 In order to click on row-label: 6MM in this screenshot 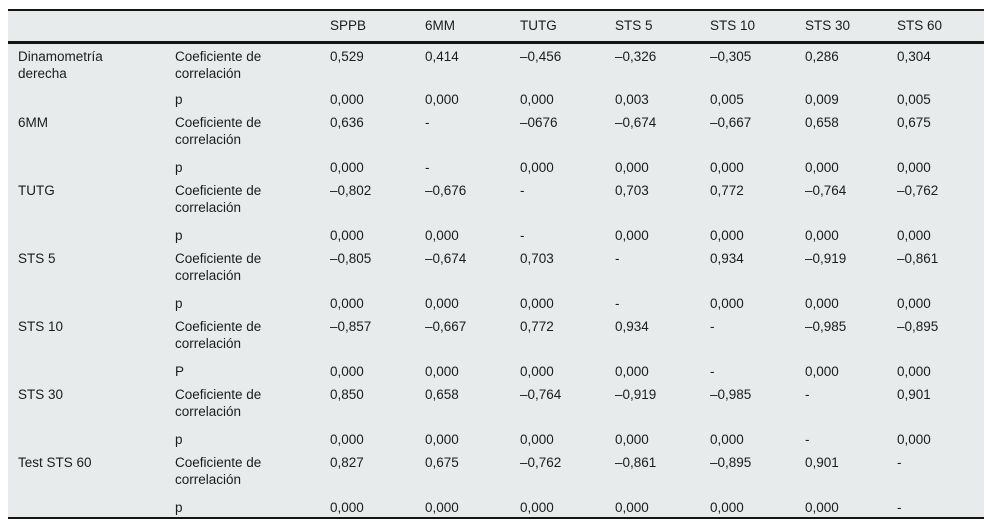, I will do `click(33, 122)`.